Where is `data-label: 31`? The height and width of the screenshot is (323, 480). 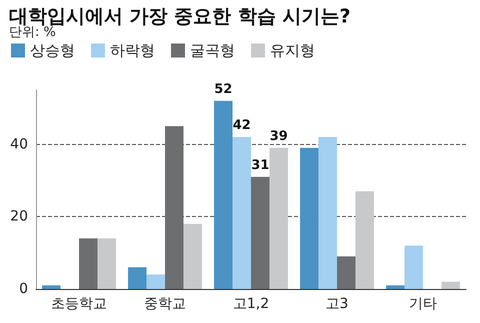
data-label: 31 is located at coordinates (260, 165).